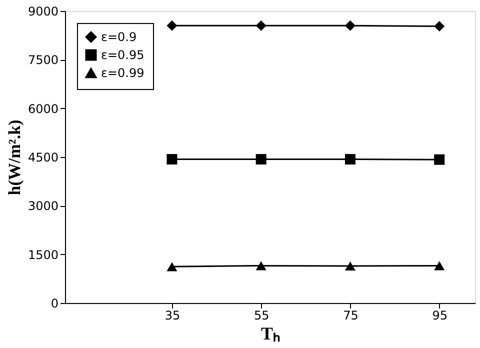  What do you see at coordinates (122, 73) in the screenshot?
I see `legend-label: ε=0.99` at bounding box center [122, 73].